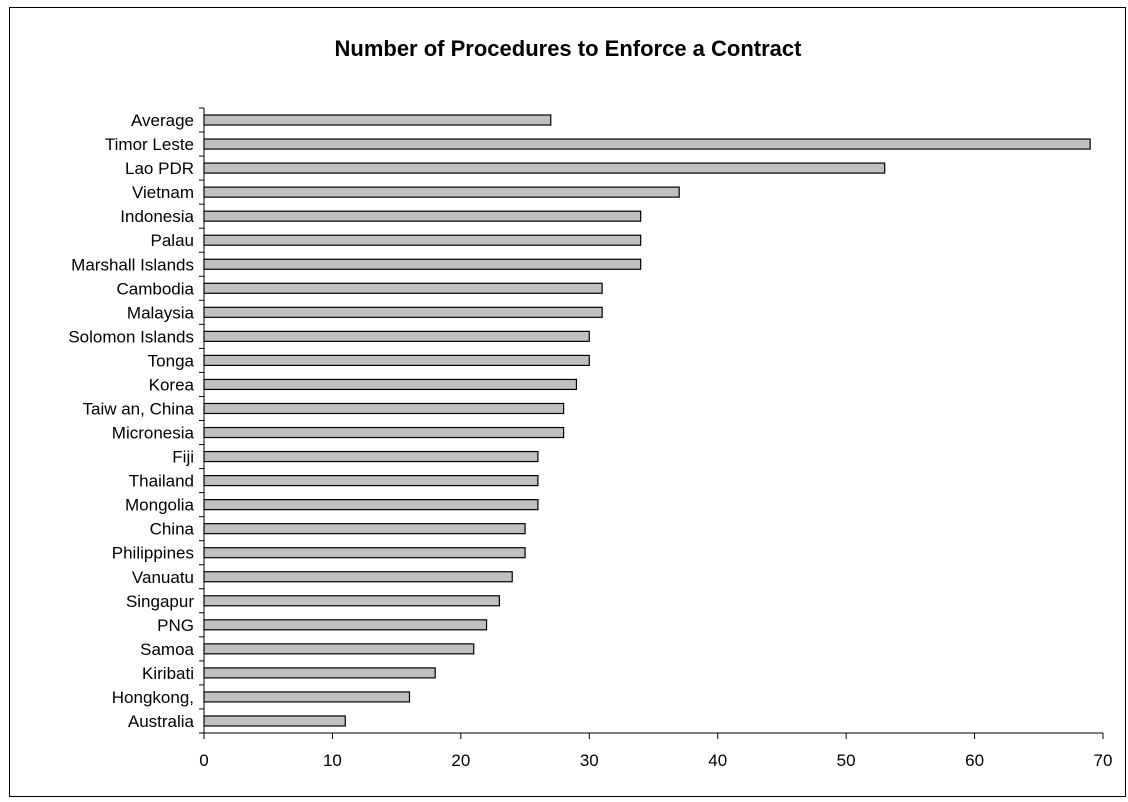 This screenshot has width=1128, height=802. I want to click on category-label: China, so click(172, 529).